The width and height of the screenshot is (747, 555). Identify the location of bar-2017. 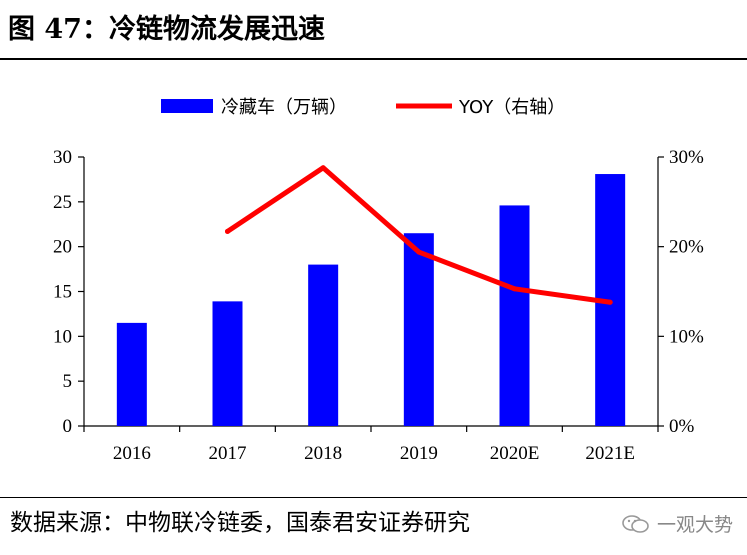
(227, 363).